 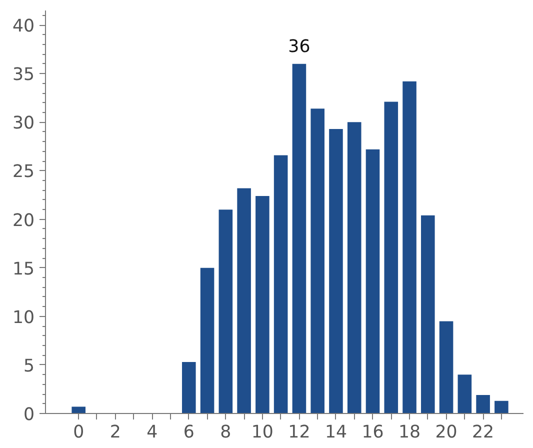 I want to click on y-tick-label: 10, so click(x=23, y=318).